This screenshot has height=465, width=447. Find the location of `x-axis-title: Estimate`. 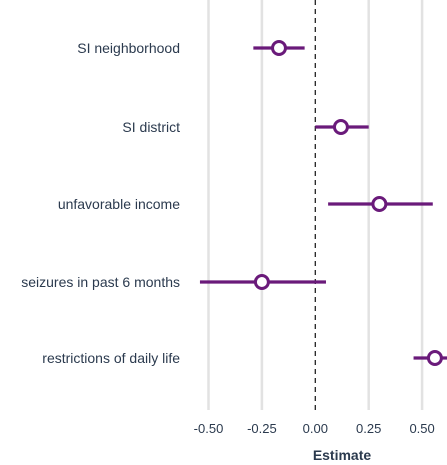

x-axis-title: Estimate is located at coordinates (342, 455).